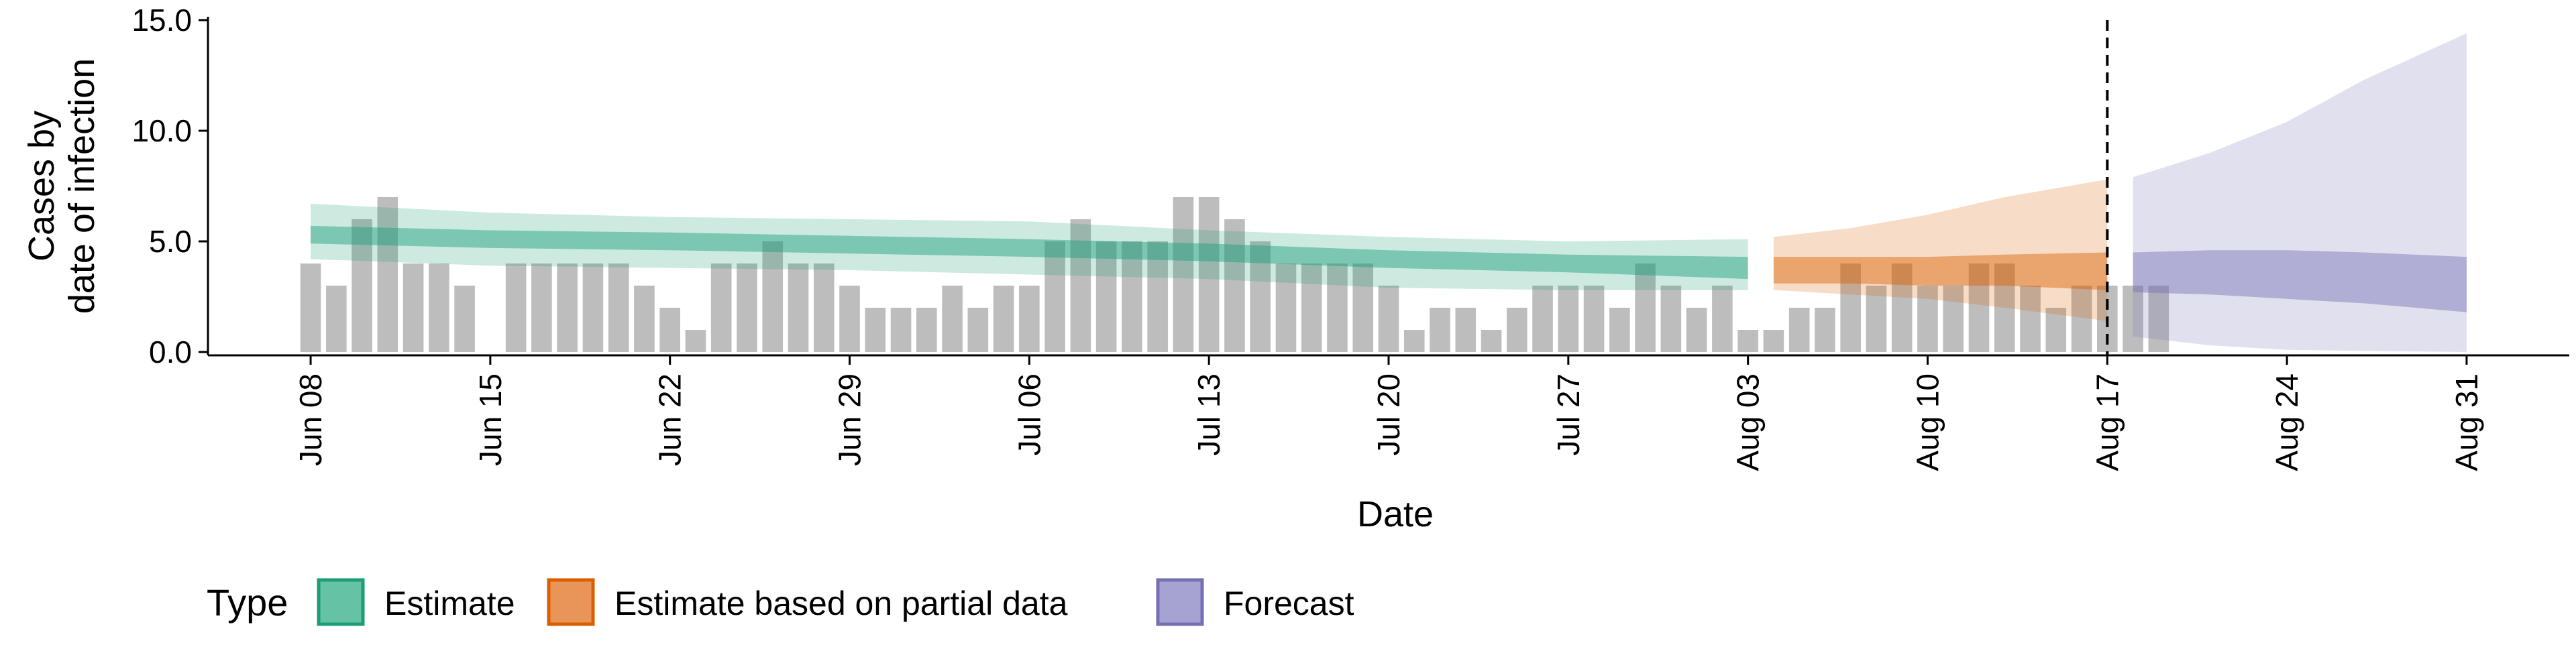 Image resolution: width=2576 pixels, height=647 pixels. Describe the element at coordinates (490, 420) in the screenshot. I see `x-tick-label: Jun 15` at that location.